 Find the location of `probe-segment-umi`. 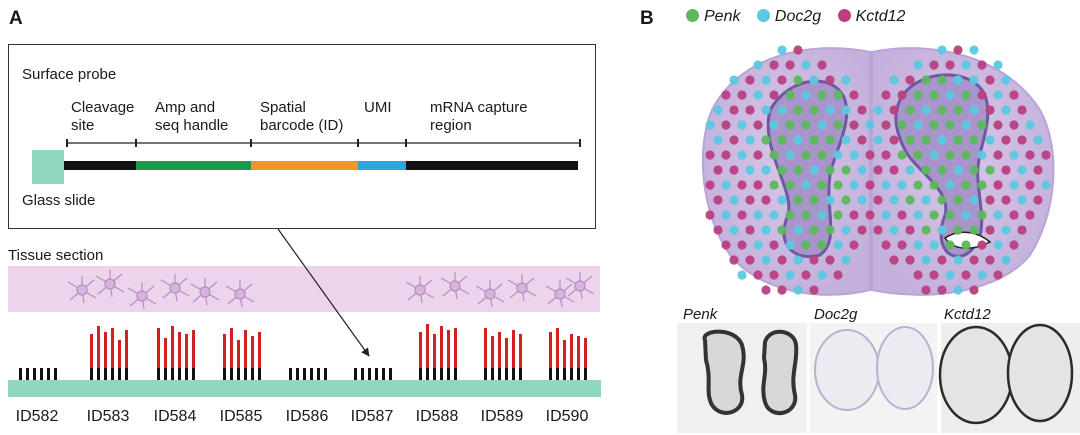

probe-segment-umi is located at coordinates (382, 165).